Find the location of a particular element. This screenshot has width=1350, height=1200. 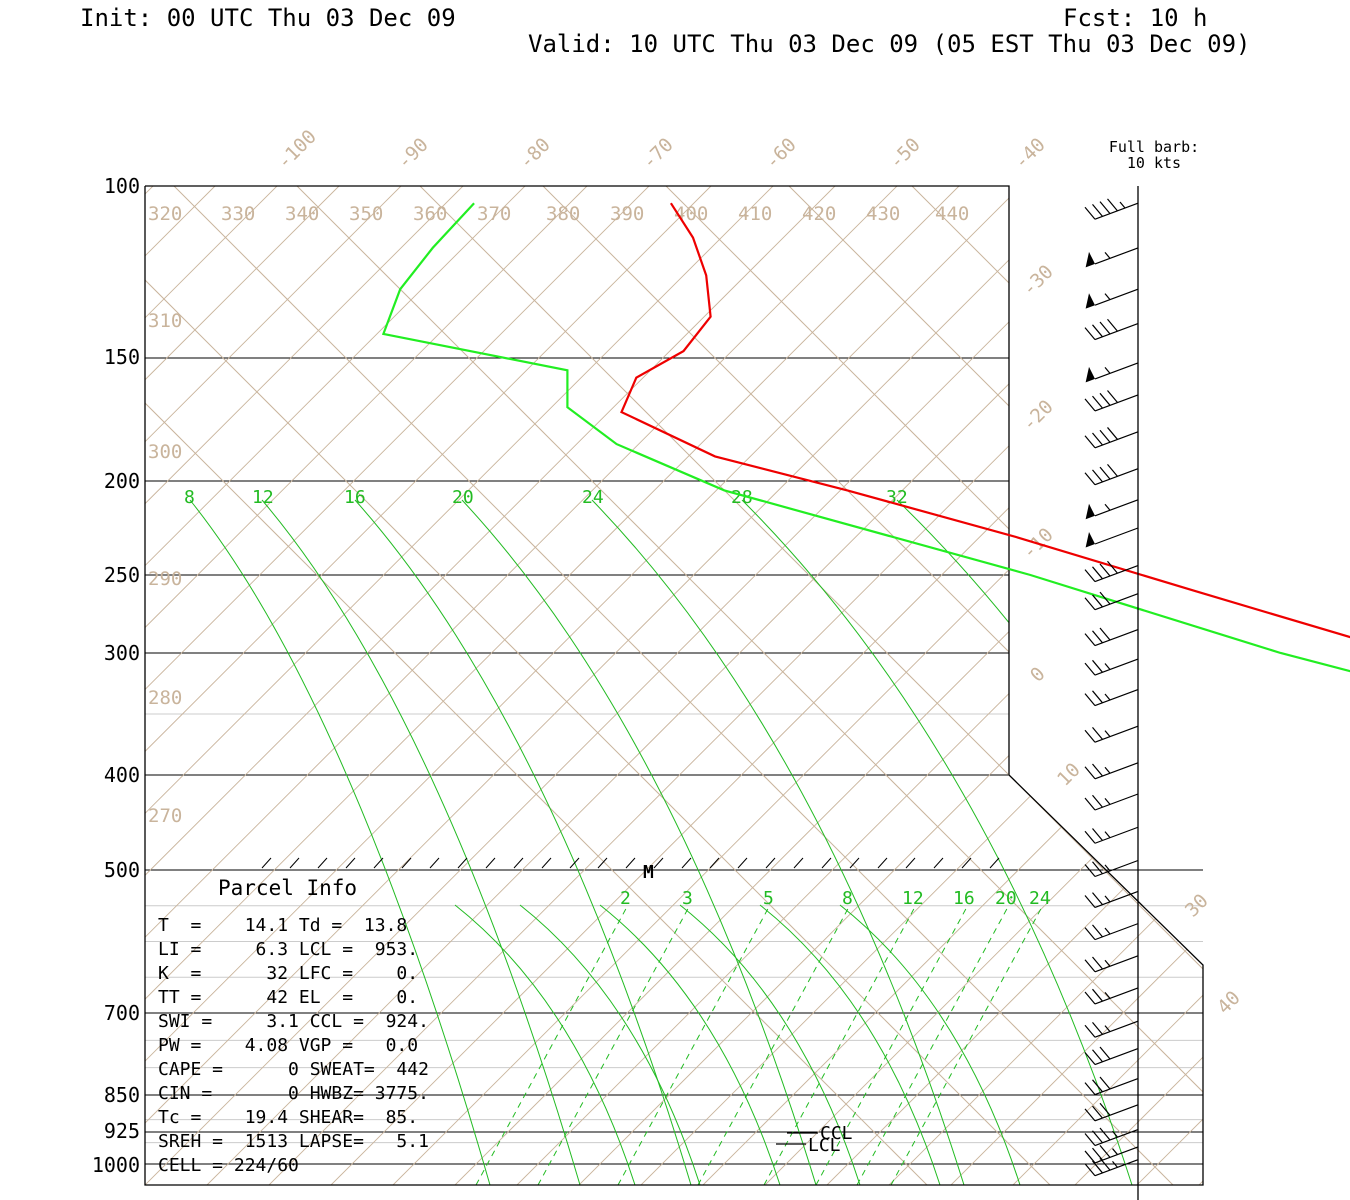

parcel-info-row: TT = 42 EL = 0. is located at coordinates (288, 997).